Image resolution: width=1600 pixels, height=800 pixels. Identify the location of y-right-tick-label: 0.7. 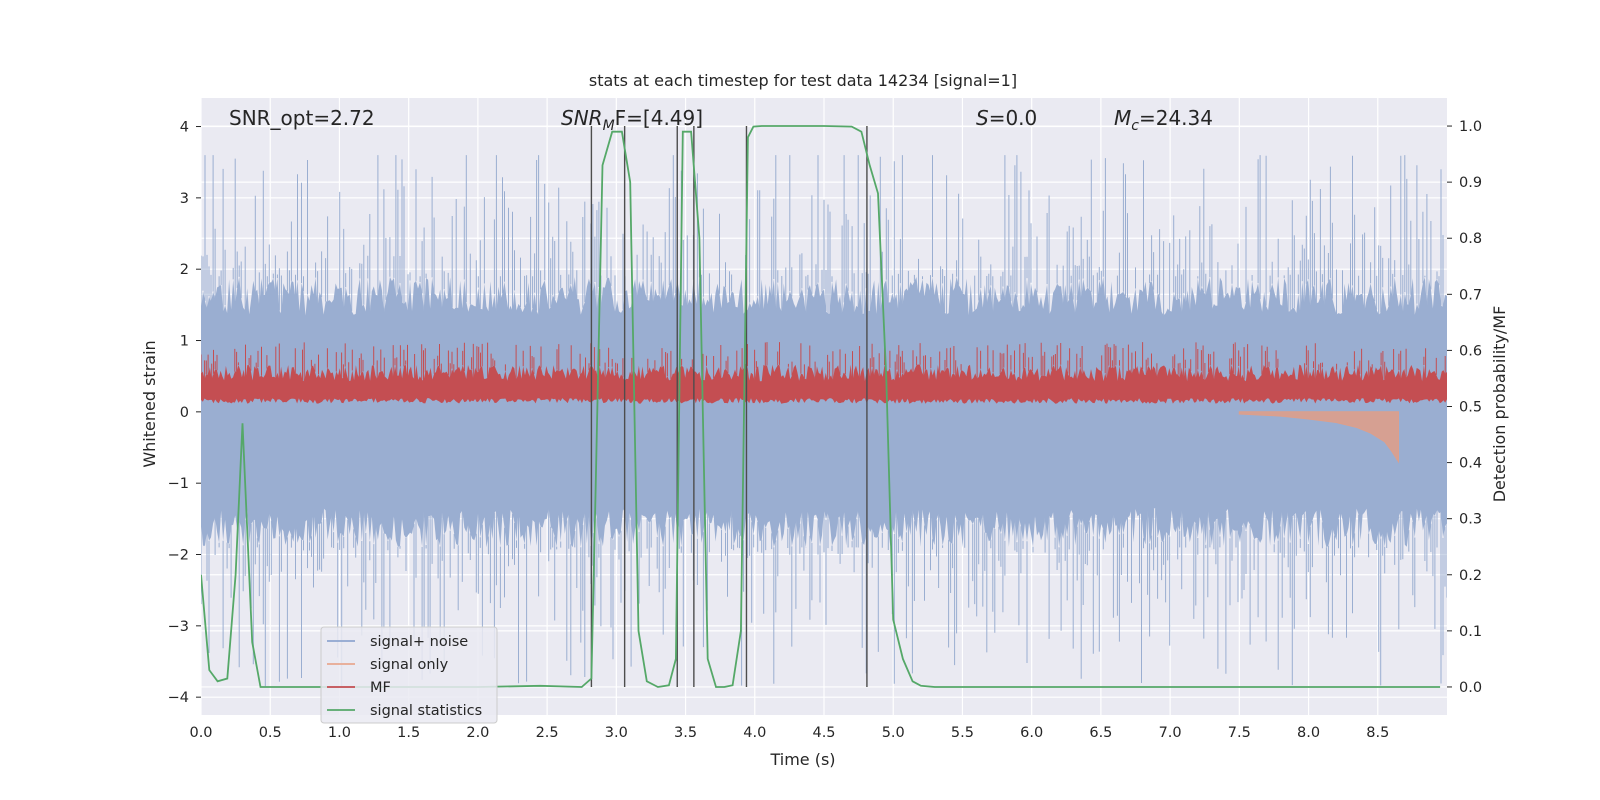
(1470, 295).